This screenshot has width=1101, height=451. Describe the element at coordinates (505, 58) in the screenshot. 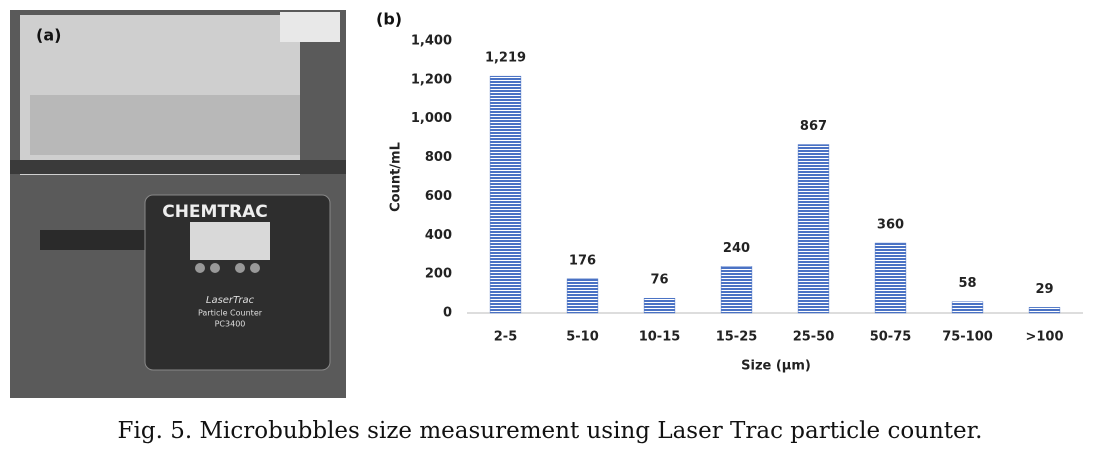

I see `value-label: 1,219` at that location.